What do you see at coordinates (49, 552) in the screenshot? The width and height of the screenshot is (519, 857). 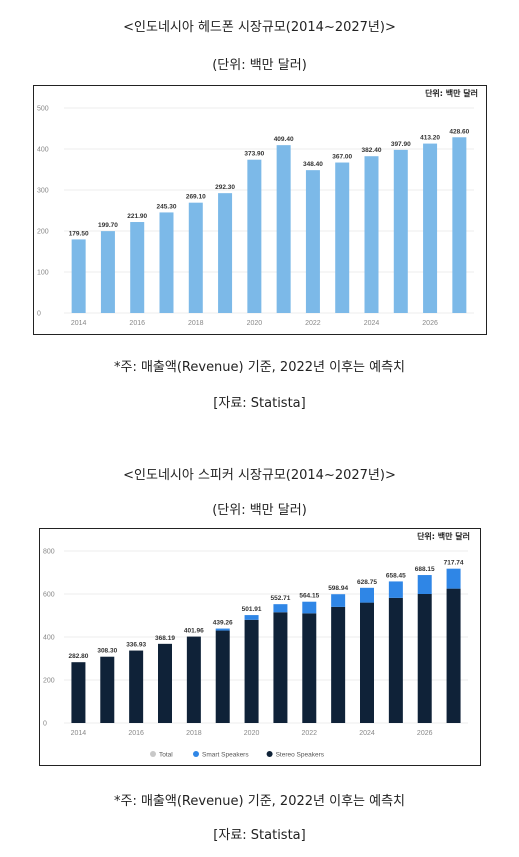 I see `y-tick-label: 800` at bounding box center [49, 552].